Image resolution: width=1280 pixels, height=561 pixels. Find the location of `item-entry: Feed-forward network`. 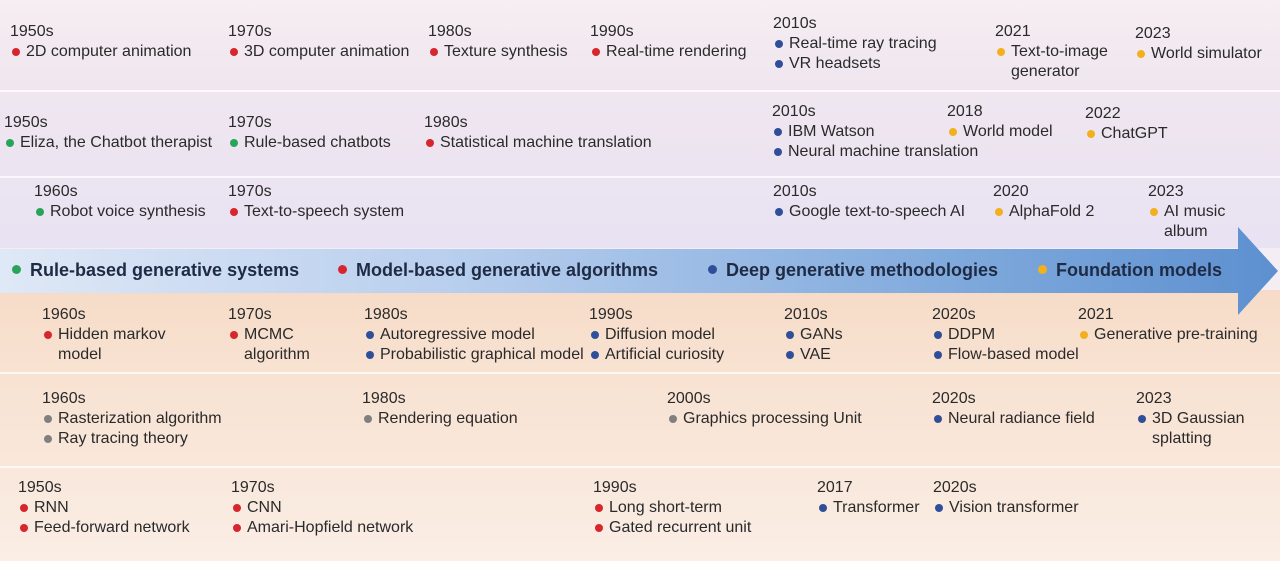

item-entry: Feed-forward network is located at coordinates (104, 528).